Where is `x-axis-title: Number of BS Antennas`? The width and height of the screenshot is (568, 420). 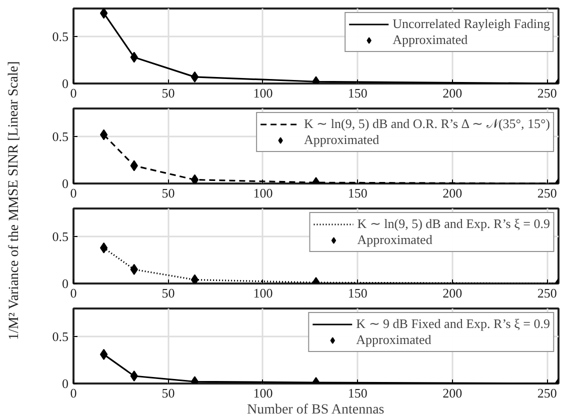
x-axis-title: Number of BS Antennas is located at coordinates (315, 410).